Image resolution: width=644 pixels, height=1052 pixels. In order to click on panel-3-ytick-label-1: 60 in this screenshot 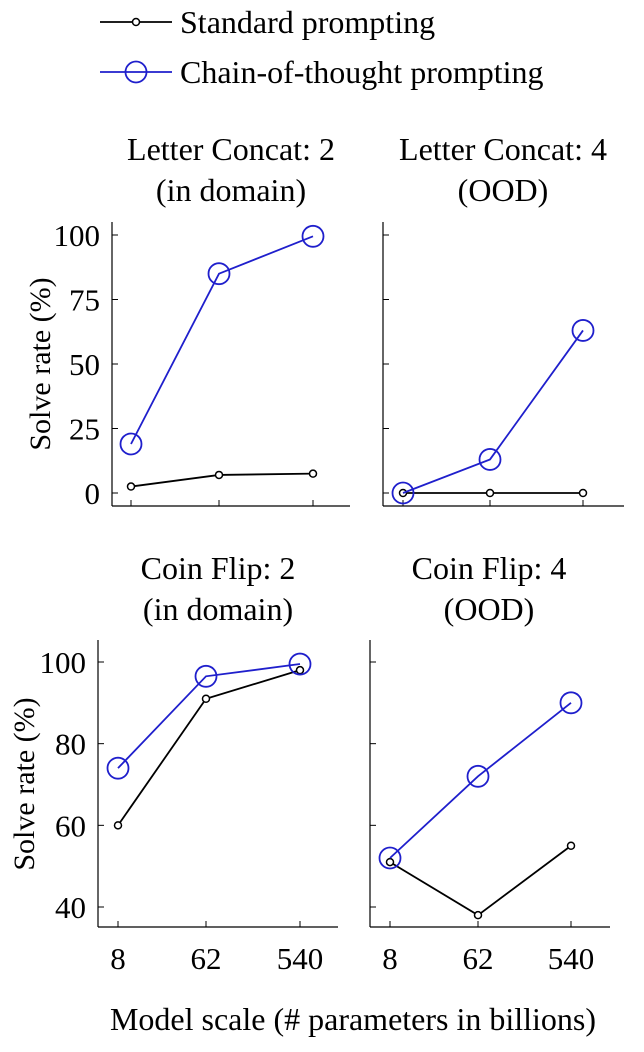, I will do `click(70, 825)`.